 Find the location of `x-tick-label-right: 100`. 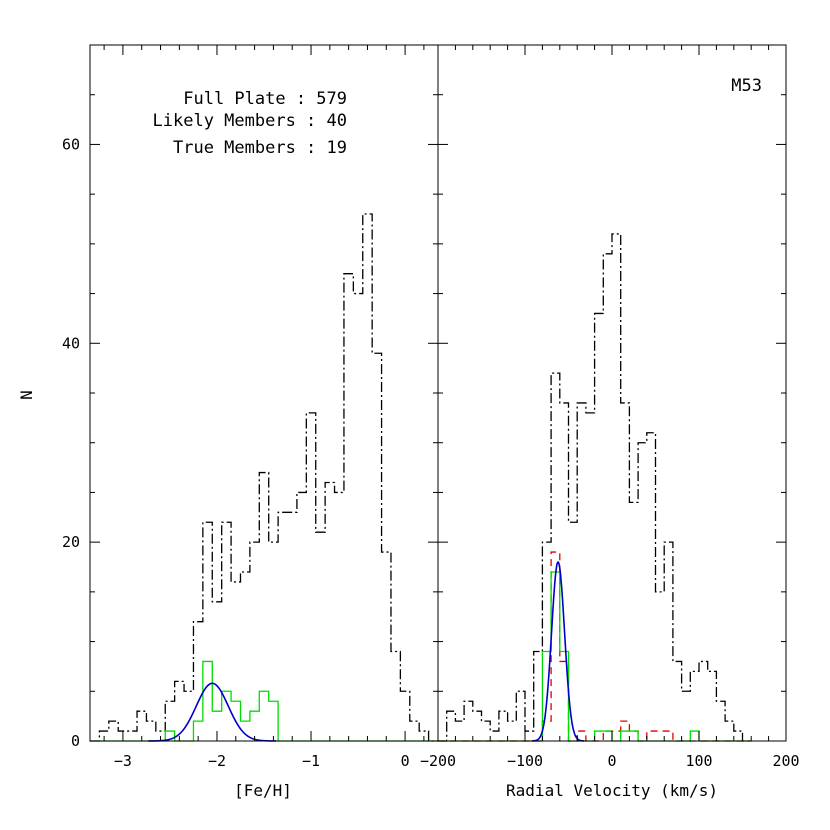

x-tick-label-right: 100 is located at coordinates (698, 761).